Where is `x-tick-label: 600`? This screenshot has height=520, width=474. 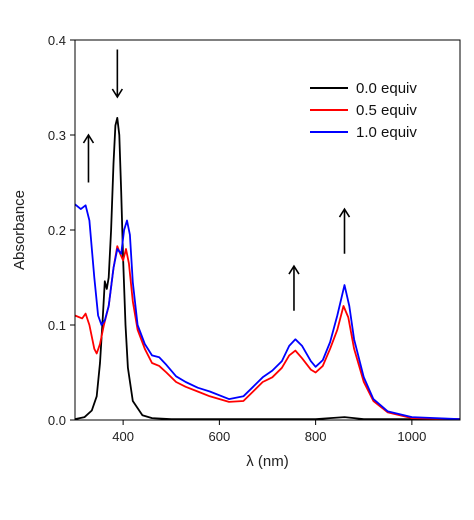 x-tick-label: 600 is located at coordinates (220, 436).